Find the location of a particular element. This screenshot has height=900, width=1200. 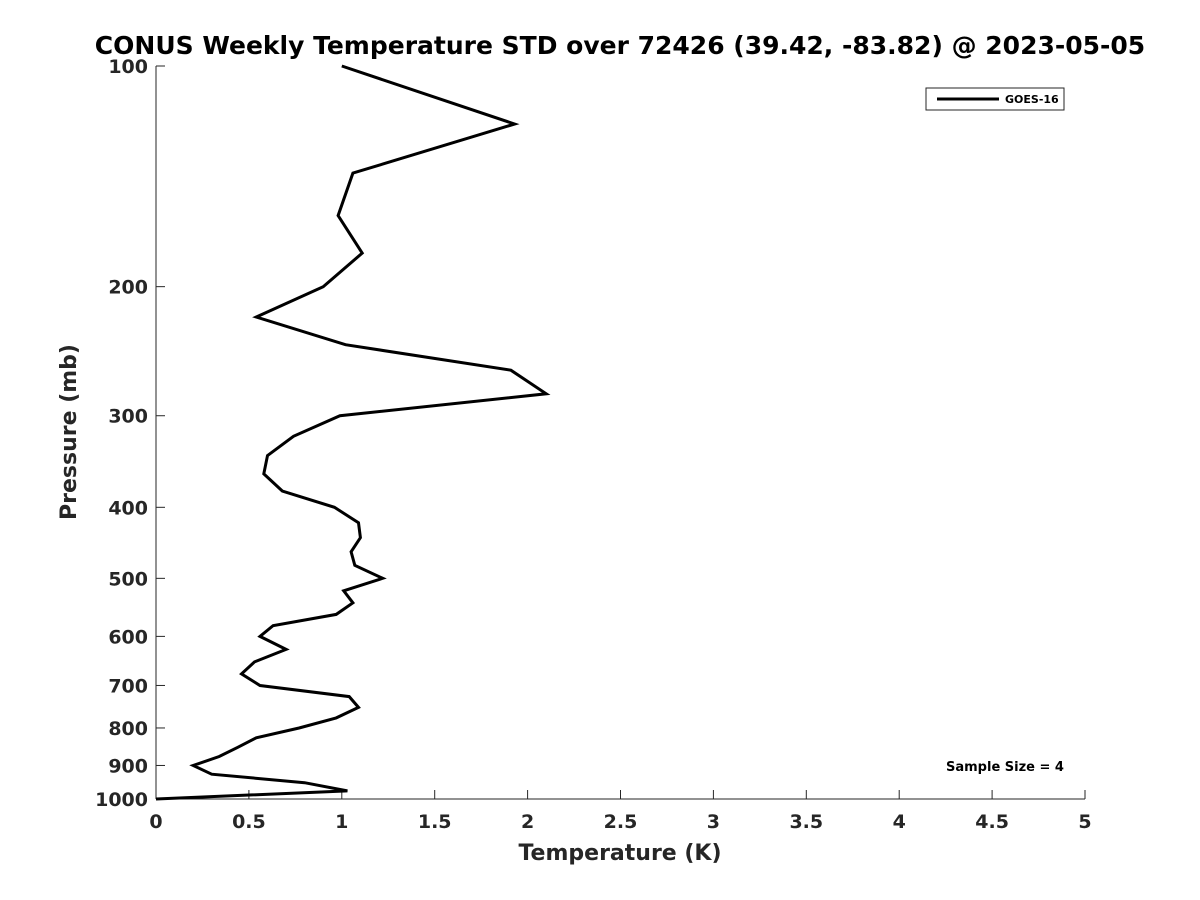

sample-size-annotation: Sample Size = 4 is located at coordinates (1005, 767).